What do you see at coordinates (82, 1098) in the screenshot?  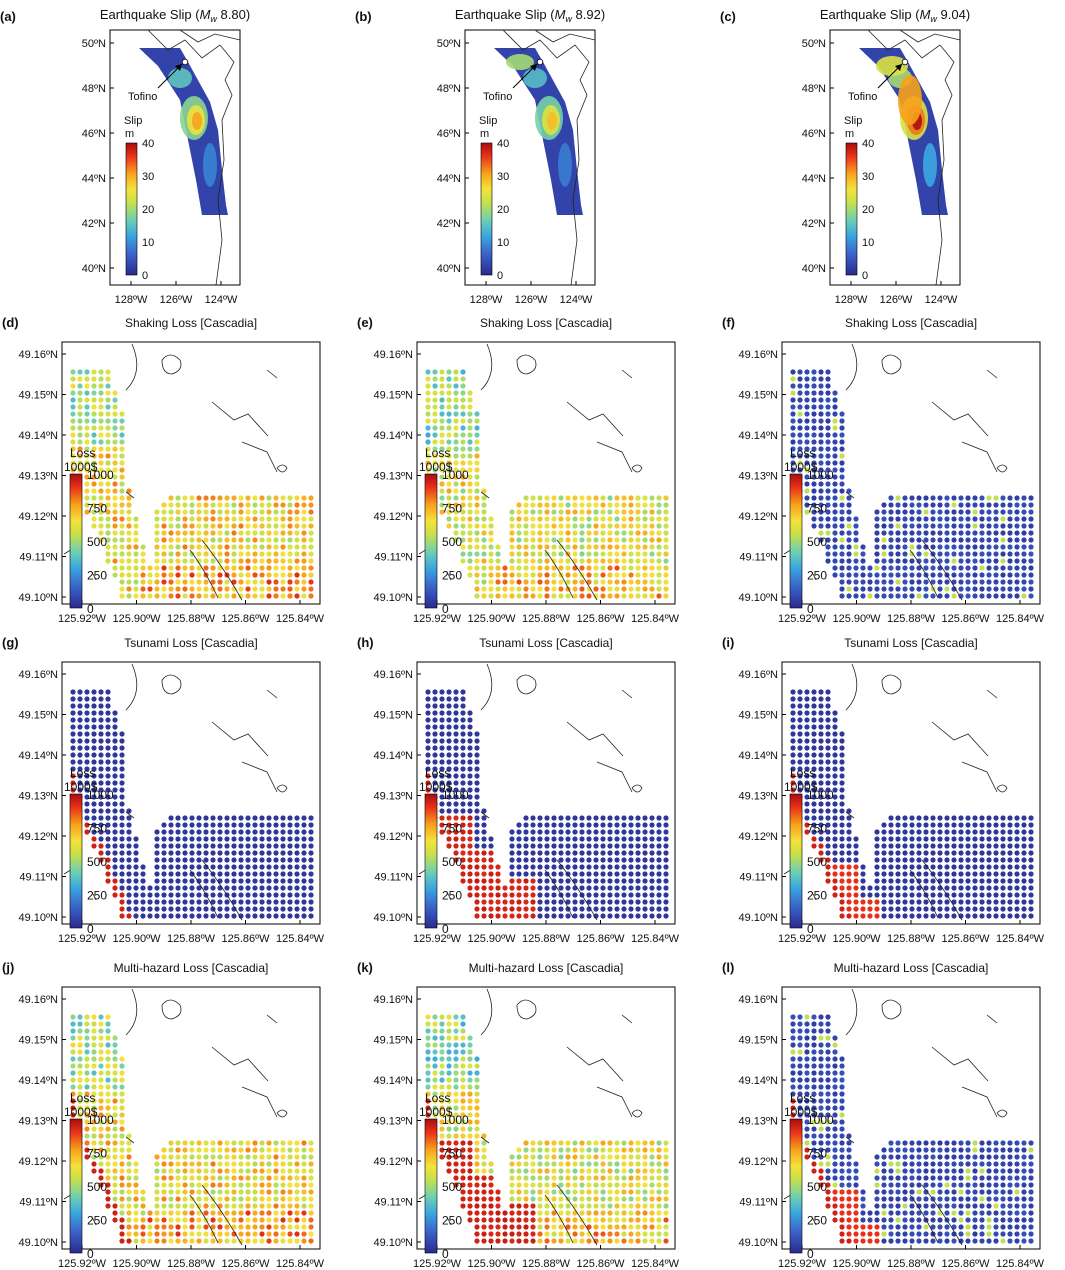 I see `colorbar-title: Loss` at bounding box center [82, 1098].